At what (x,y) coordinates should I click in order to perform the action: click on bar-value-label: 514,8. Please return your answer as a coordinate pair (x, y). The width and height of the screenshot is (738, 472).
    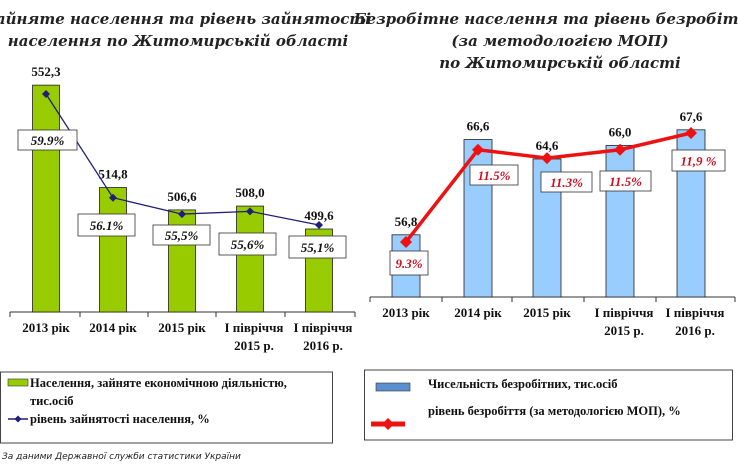
    Looking at the image, I should click on (113, 174).